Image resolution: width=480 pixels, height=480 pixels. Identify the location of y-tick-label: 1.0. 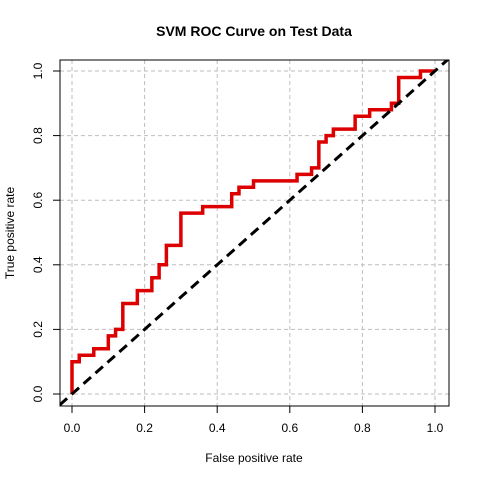
(38, 70).